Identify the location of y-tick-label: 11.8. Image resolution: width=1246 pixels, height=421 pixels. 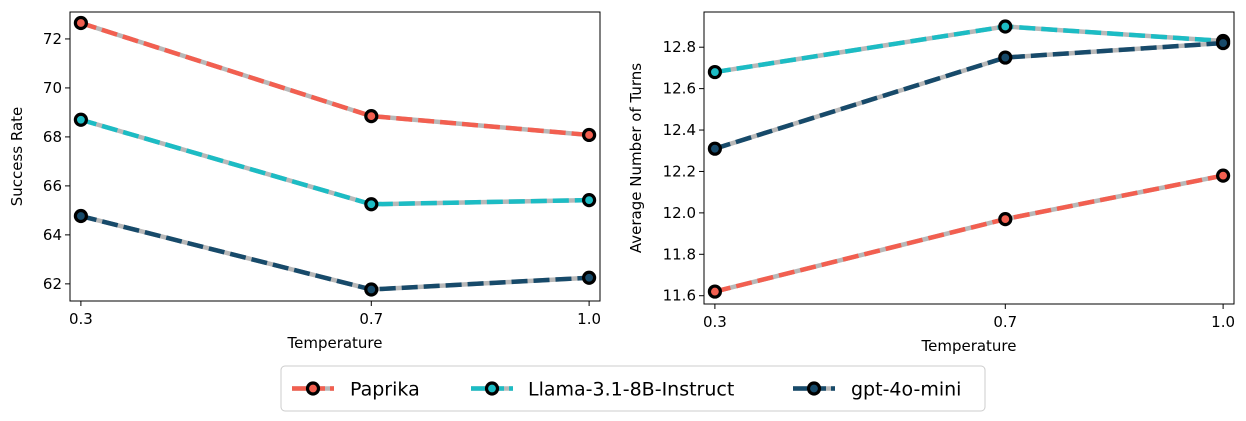
(679, 254).